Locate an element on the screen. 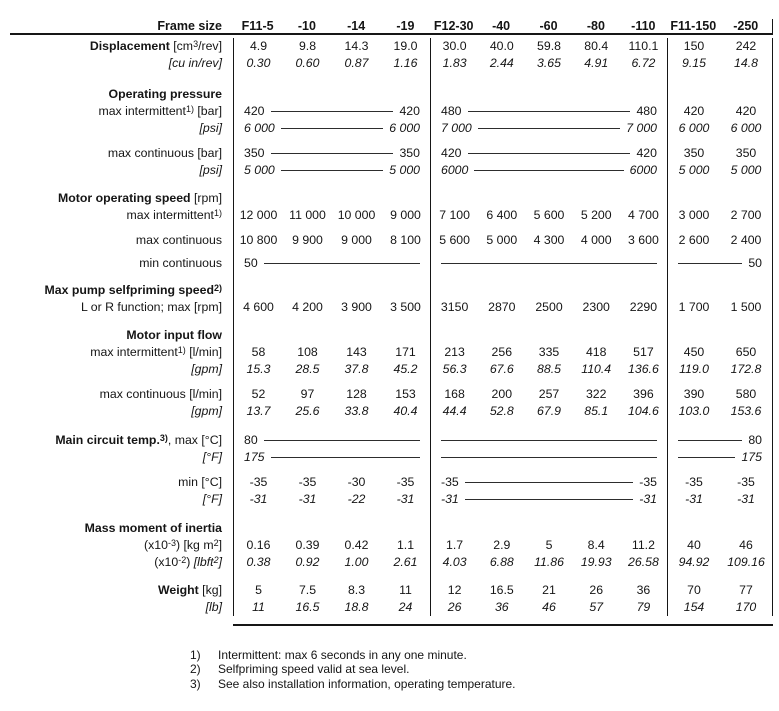  label-segment: min [°C] is located at coordinates (200, 482).